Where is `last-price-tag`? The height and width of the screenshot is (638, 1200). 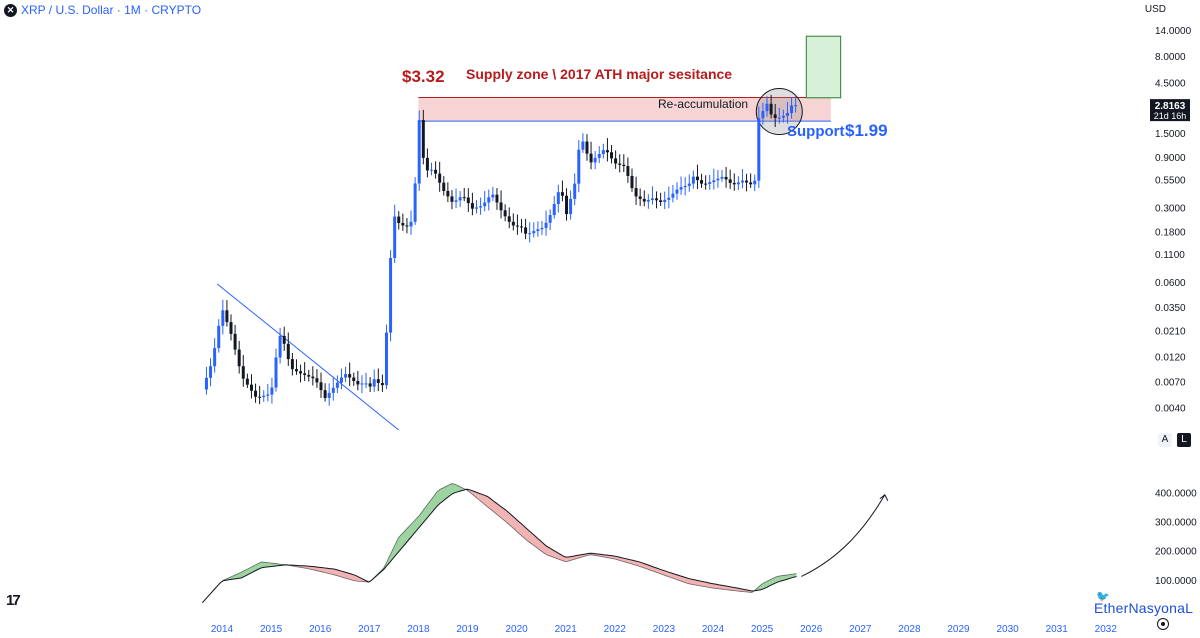 last-price-tag is located at coordinates (1170, 110).